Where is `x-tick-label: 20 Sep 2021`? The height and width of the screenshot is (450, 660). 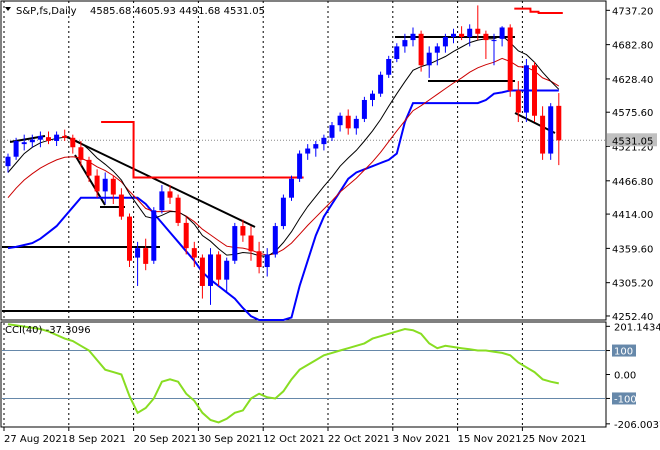
x-tick-label: 20 Sep 2021 is located at coordinates (165, 439).